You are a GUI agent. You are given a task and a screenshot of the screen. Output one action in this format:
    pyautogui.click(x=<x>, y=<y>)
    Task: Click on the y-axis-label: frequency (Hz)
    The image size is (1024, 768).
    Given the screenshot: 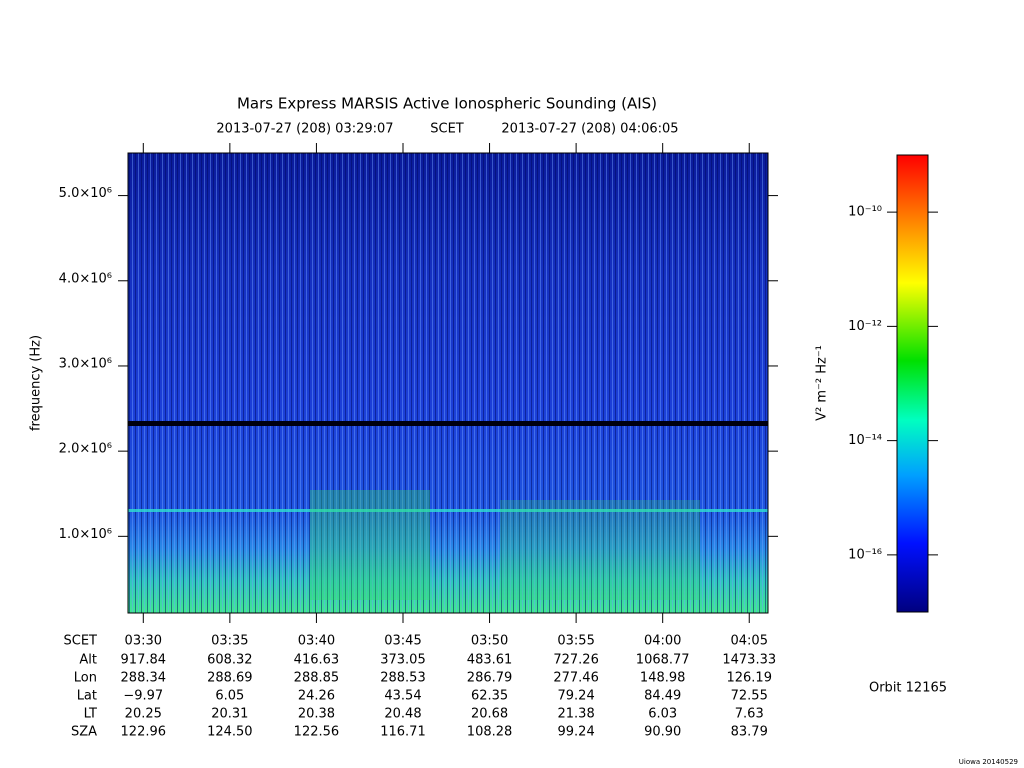 What is the action you would take?
    pyautogui.click(x=36, y=383)
    